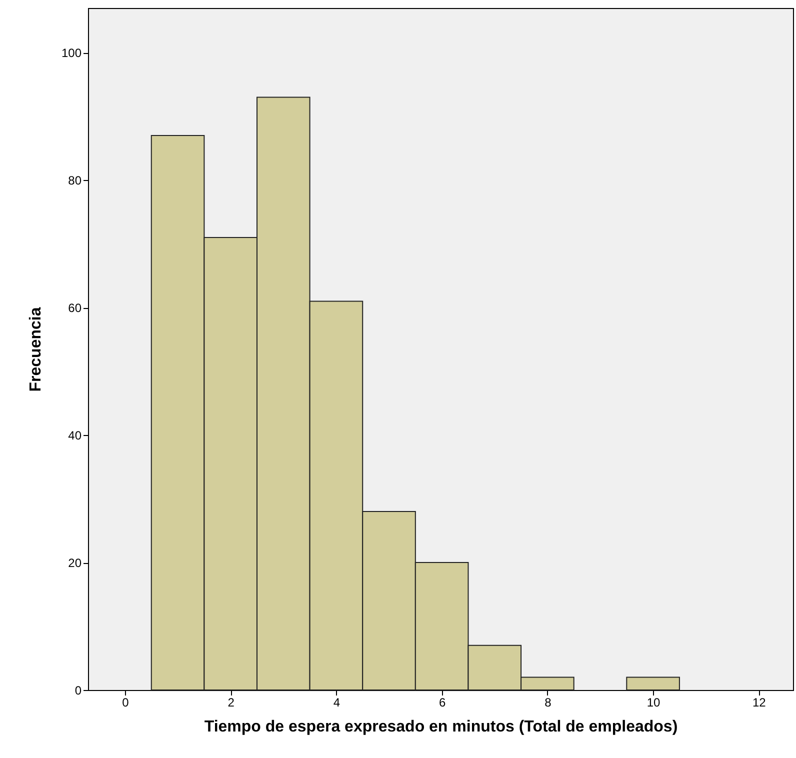  What do you see at coordinates (548, 703) in the screenshot?
I see `x-tick-label: 8` at bounding box center [548, 703].